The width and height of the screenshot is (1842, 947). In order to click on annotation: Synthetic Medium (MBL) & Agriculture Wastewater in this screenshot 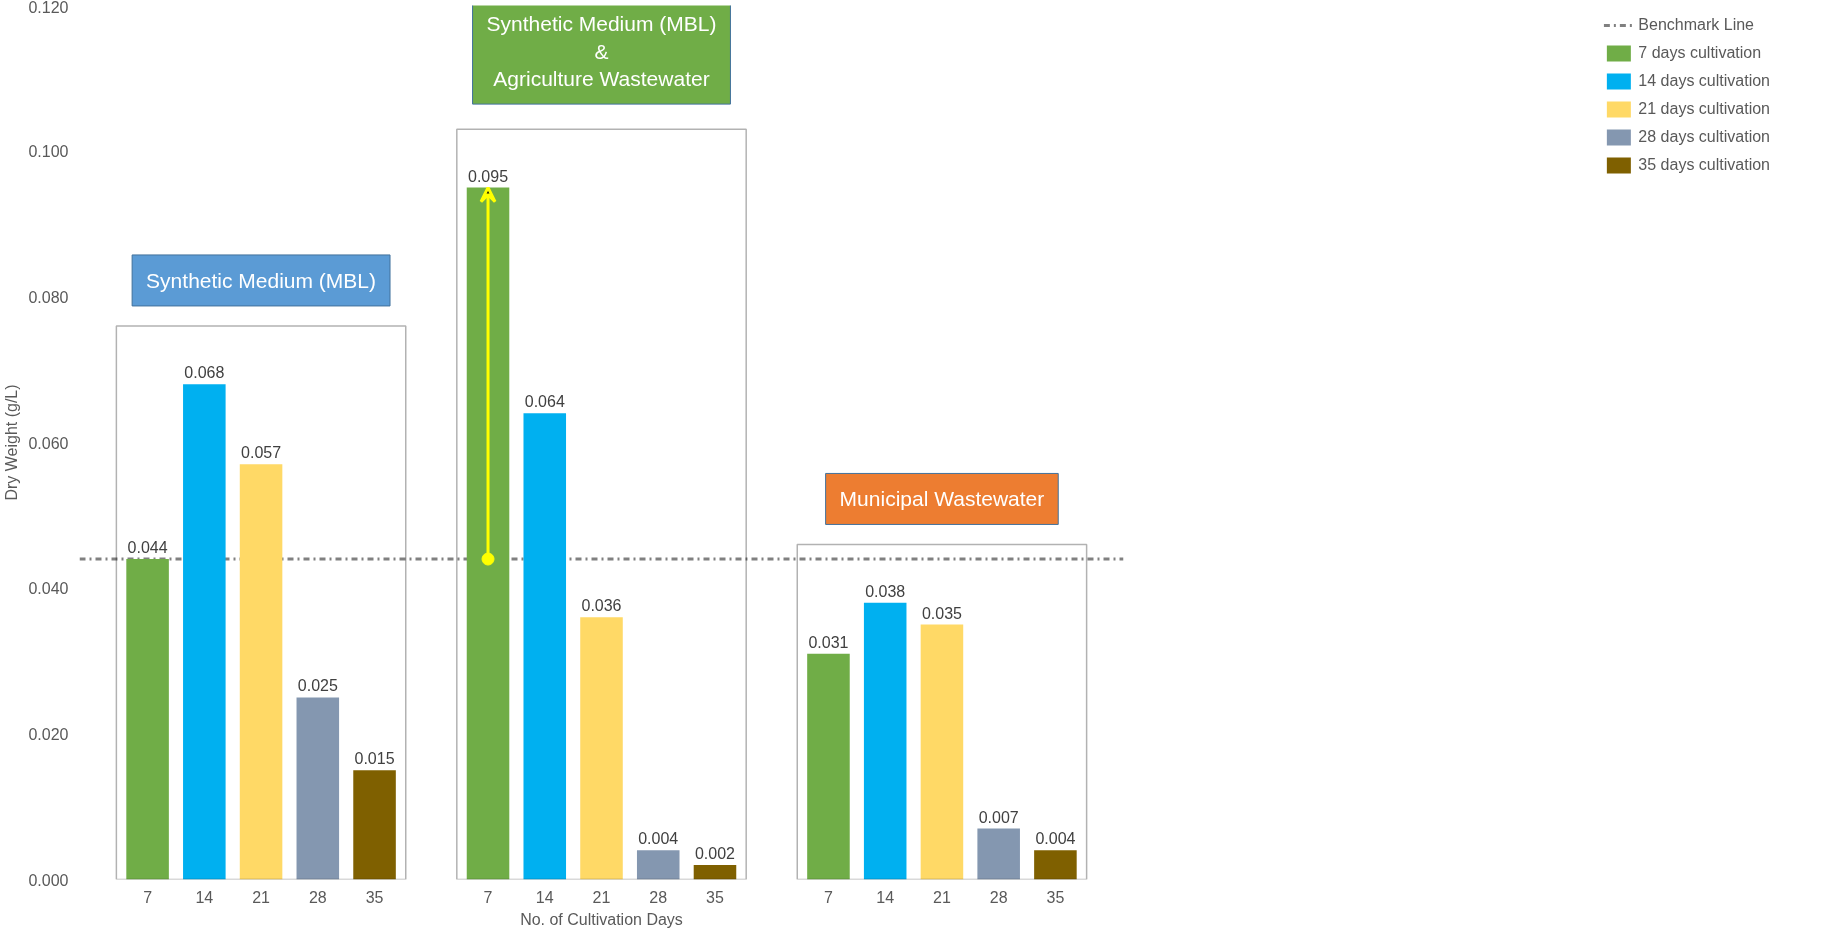, I will do `click(601, 51)`.